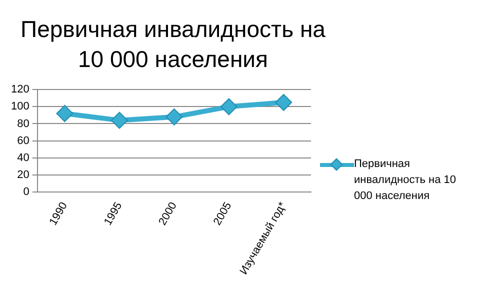 The image size is (482, 289). What do you see at coordinates (20, 90) in the screenshot?
I see `y-tick-label: 120` at bounding box center [20, 90].